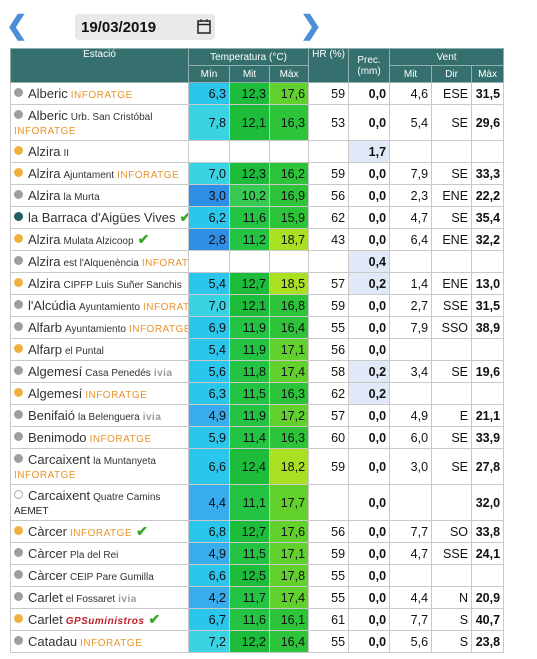 Image resolution: width=537 pixels, height=659 pixels. What do you see at coordinates (127, 497) in the screenshot?
I see `station-place: Quatre Camins` at bounding box center [127, 497].